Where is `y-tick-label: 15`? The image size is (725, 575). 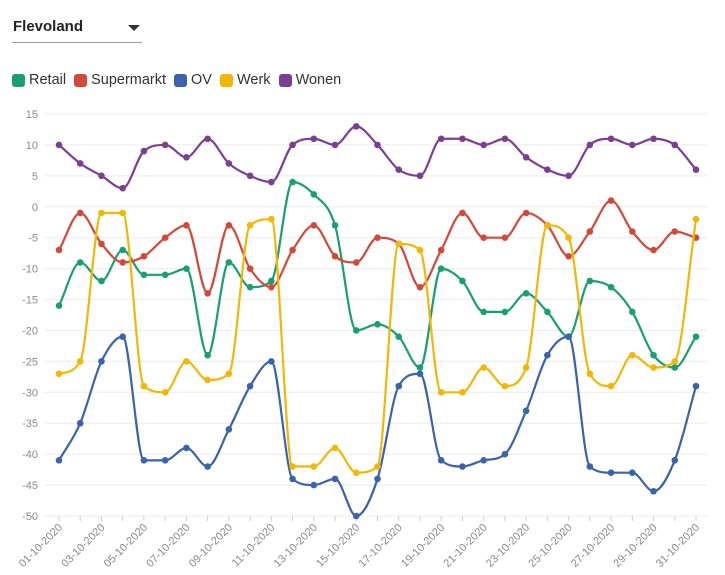
y-tick-label: 15 is located at coordinates (32, 115).